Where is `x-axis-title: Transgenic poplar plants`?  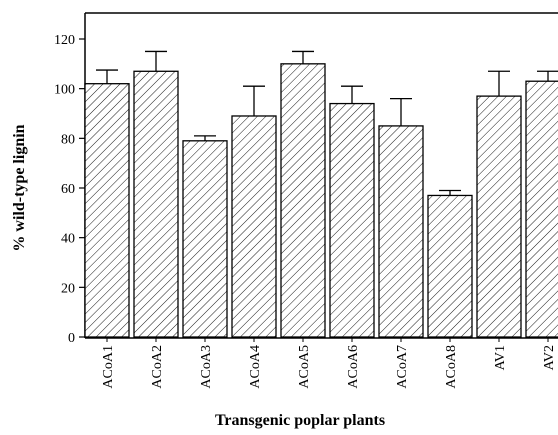 x-axis-title: Transgenic poplar plants is located at coordinates (300, 420).